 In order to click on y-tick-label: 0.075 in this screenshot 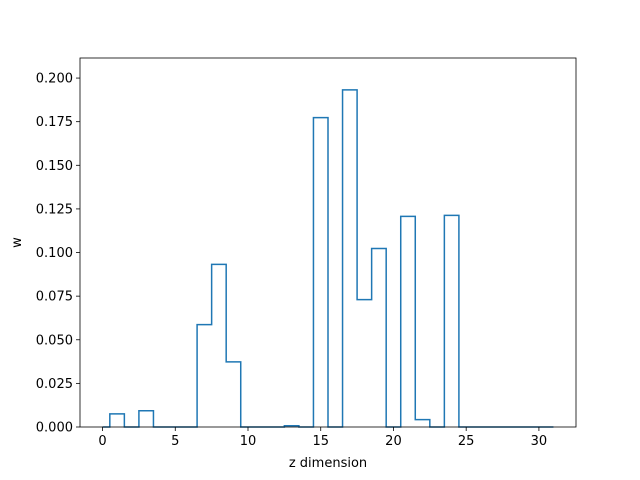, I will do `click(54, 297)`.